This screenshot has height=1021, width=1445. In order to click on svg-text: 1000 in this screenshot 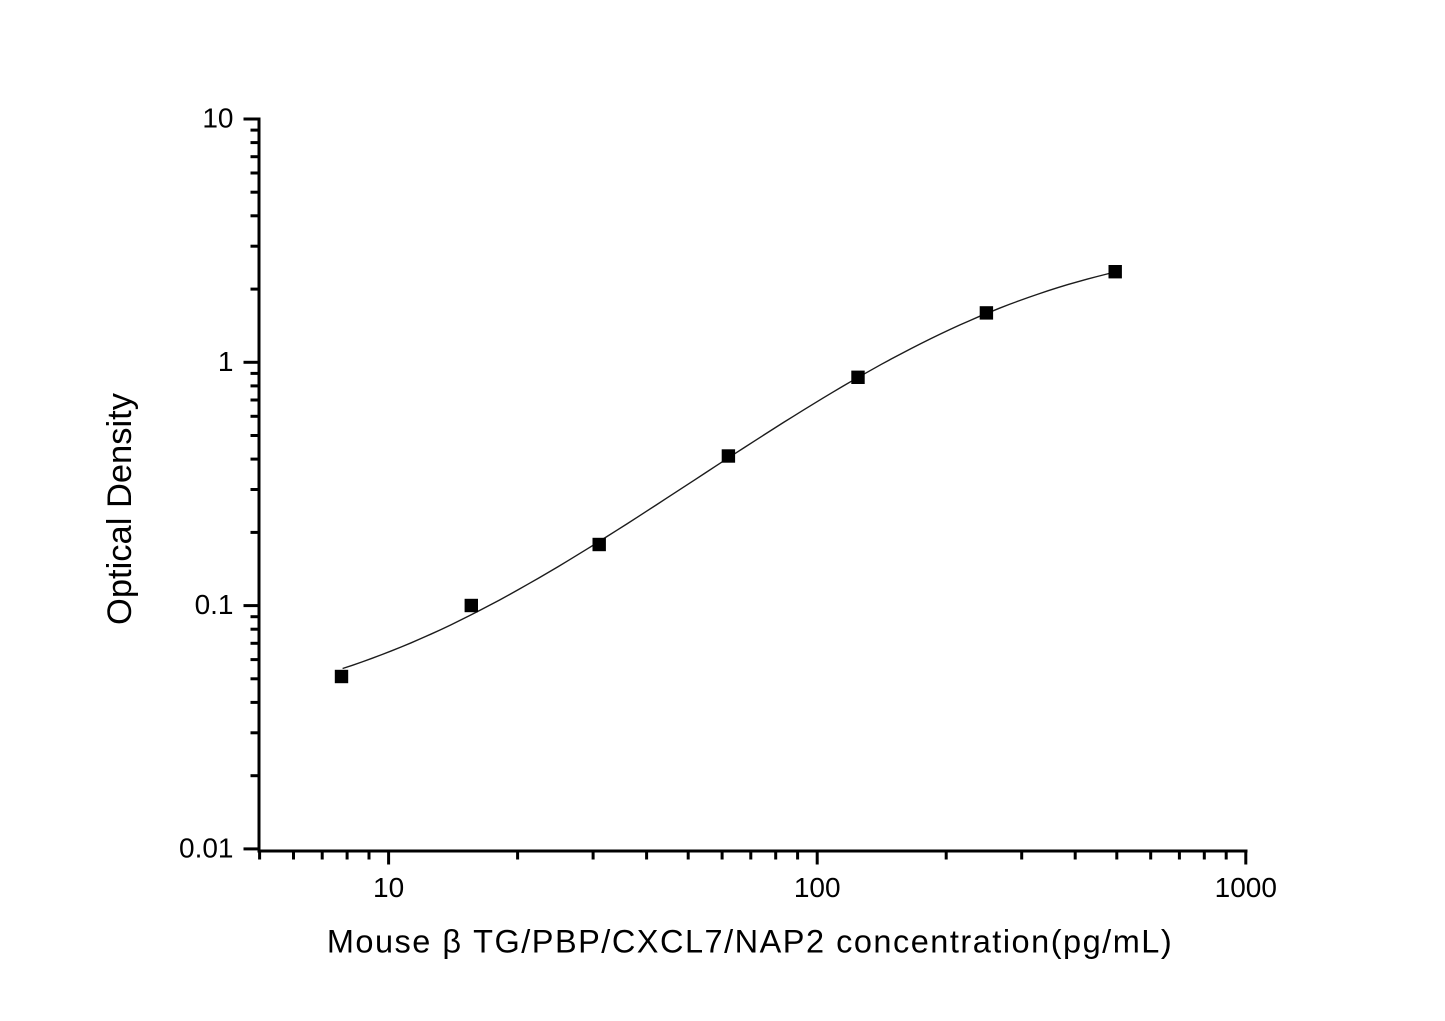, I will do `click(1246, 887)`.